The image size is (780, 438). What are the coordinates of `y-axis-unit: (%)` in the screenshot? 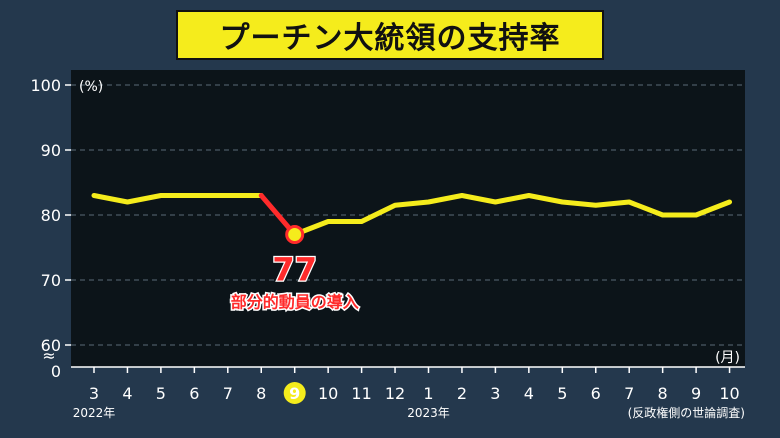 It's located at (91, 87).